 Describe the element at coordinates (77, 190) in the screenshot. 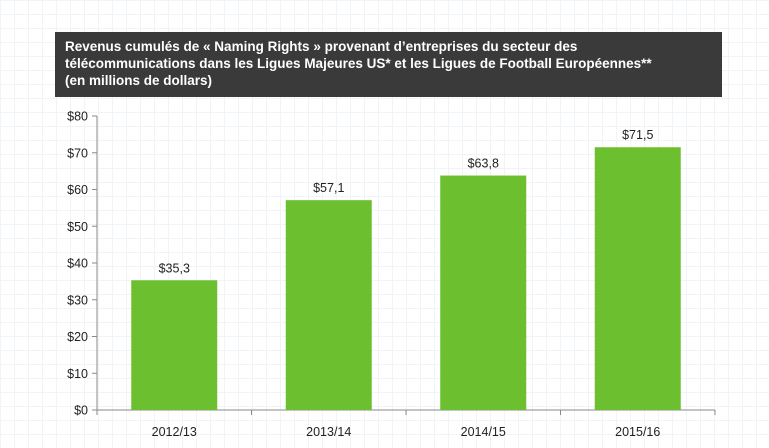

I see `y-tick-label: $60` at that location.